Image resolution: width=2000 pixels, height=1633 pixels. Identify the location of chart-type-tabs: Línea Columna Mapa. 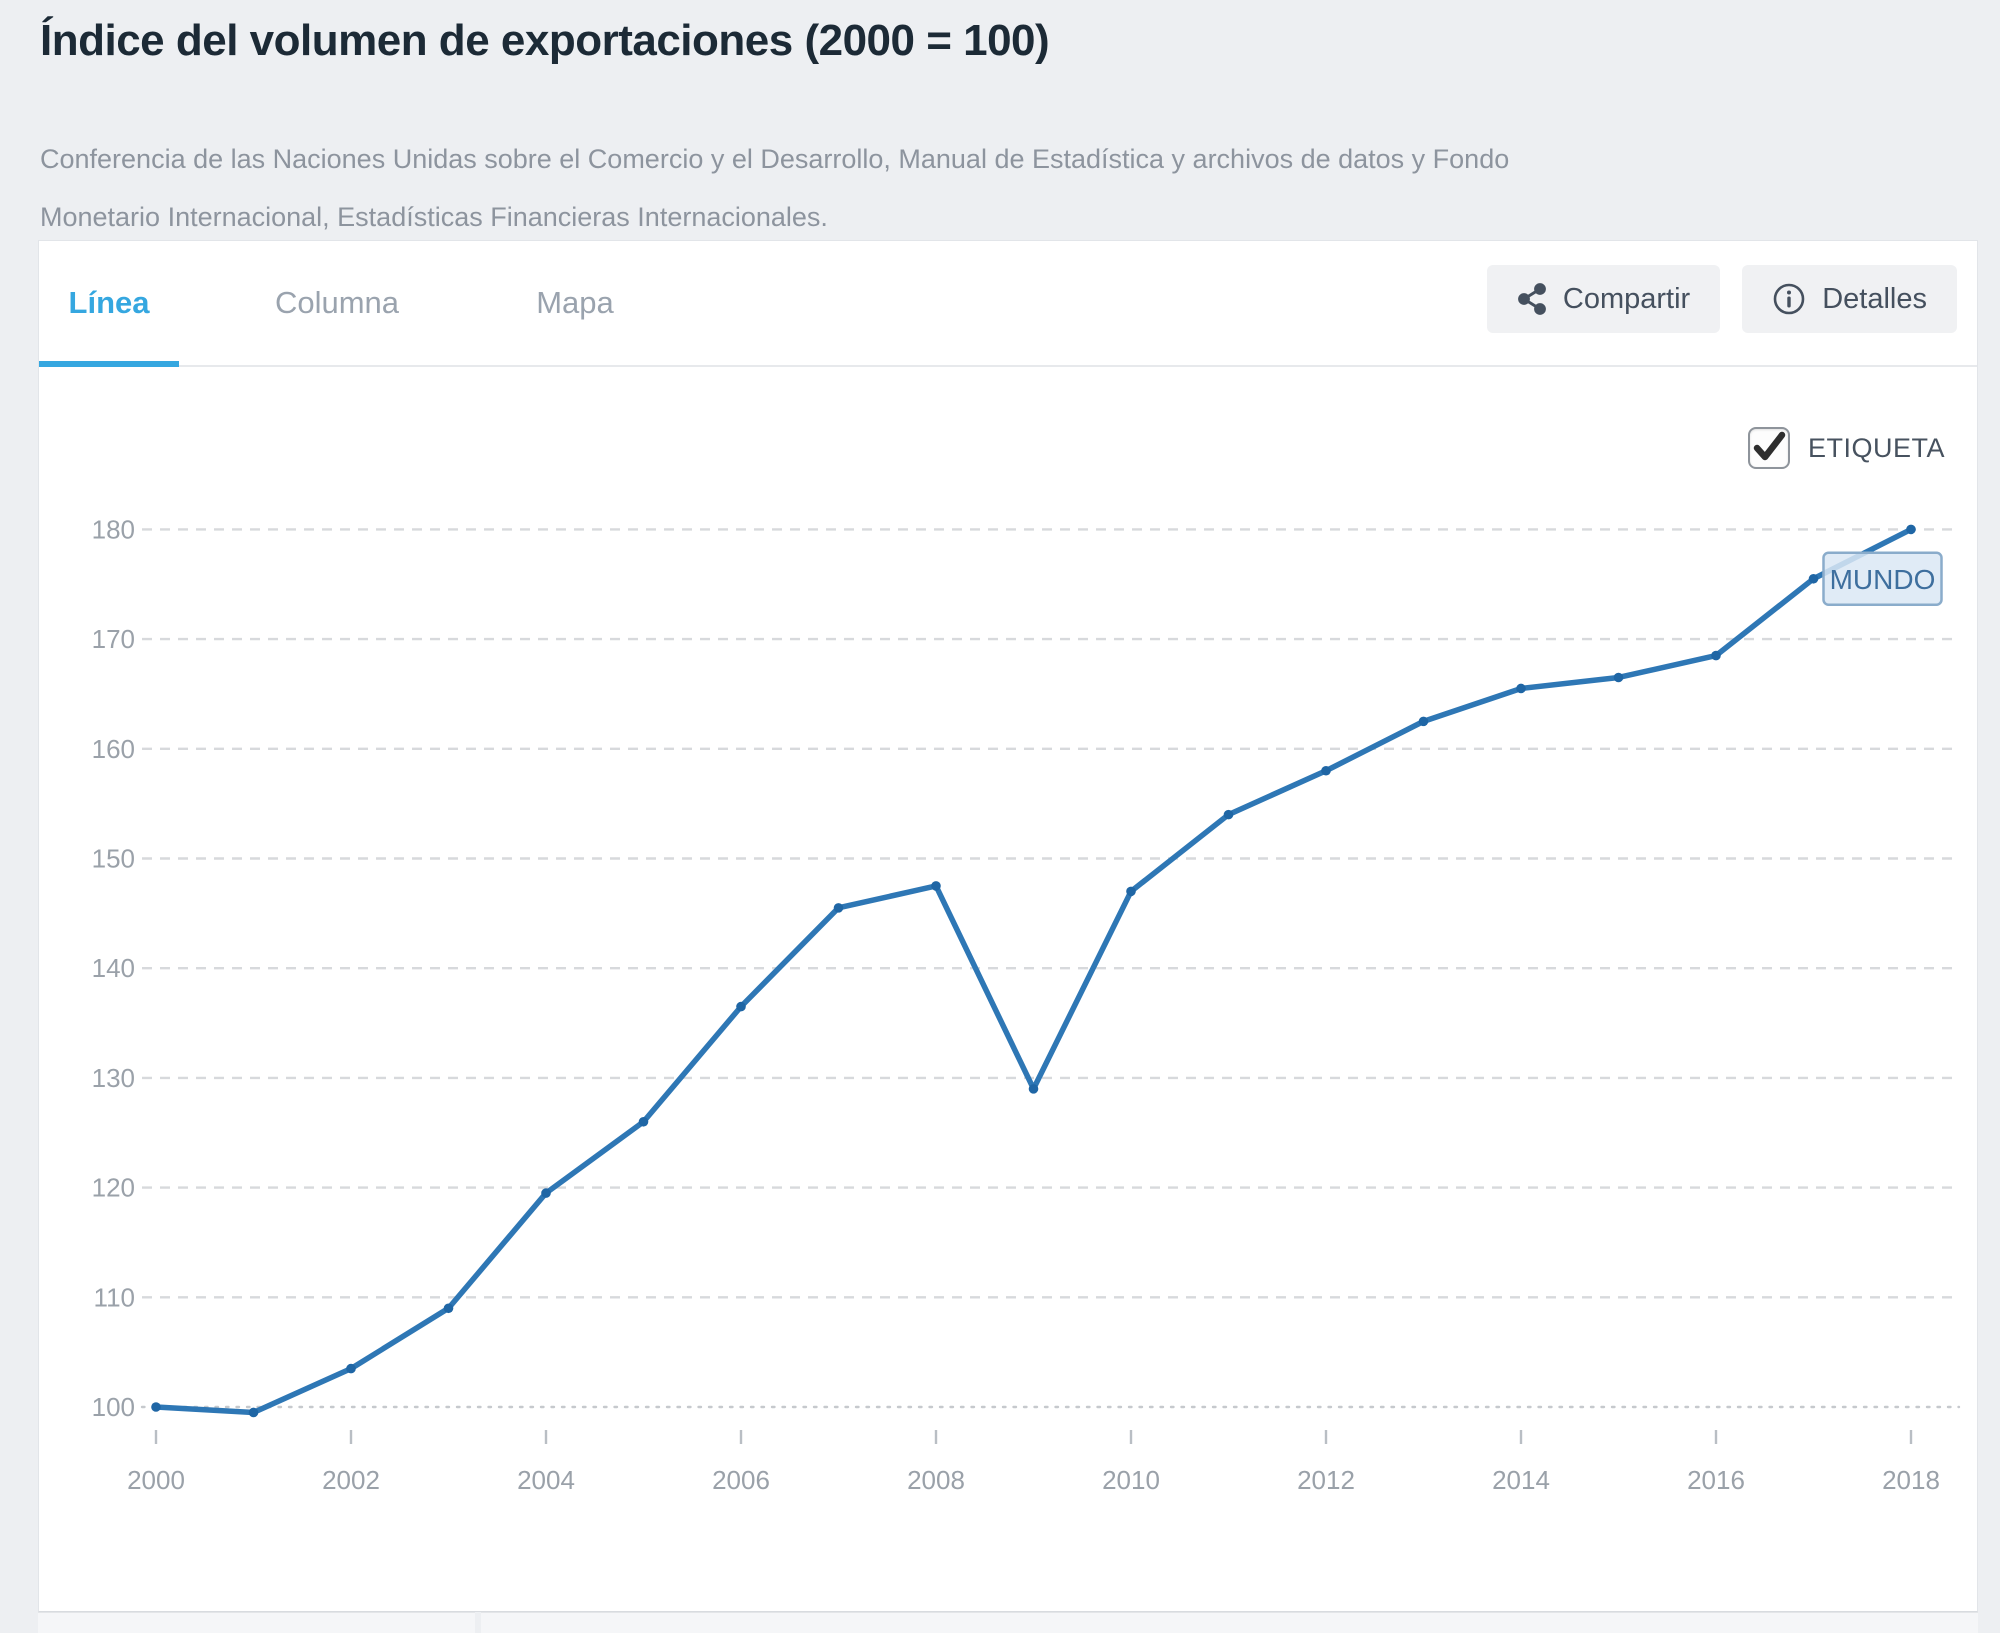
(347, 304).